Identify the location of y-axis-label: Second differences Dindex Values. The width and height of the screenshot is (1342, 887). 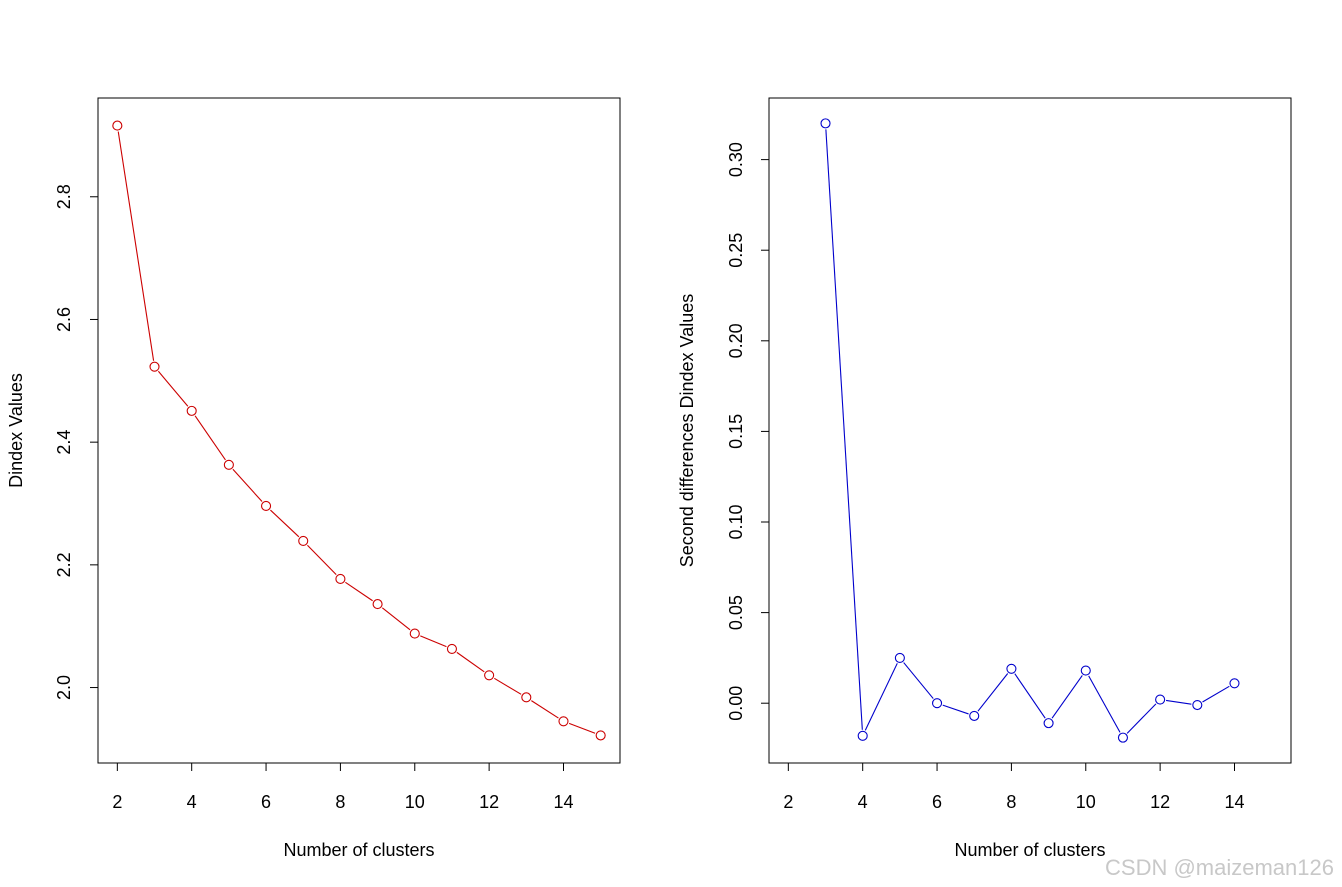
(687, 431).